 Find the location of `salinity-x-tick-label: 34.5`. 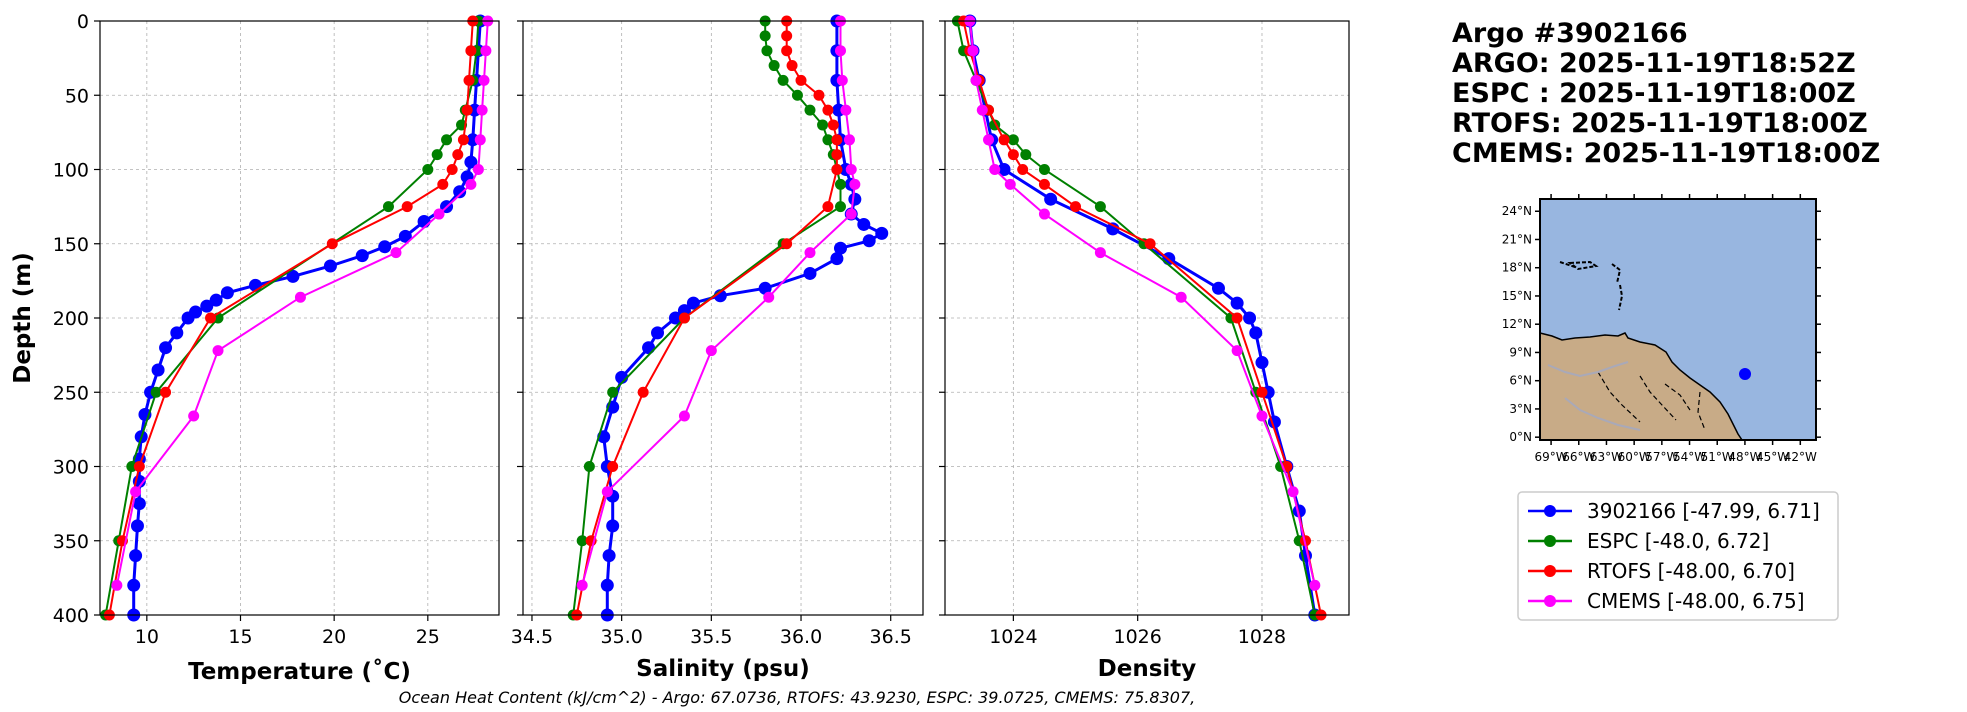

salinity-x-tick-label: 34.5 is located at coordinates (532, 637).